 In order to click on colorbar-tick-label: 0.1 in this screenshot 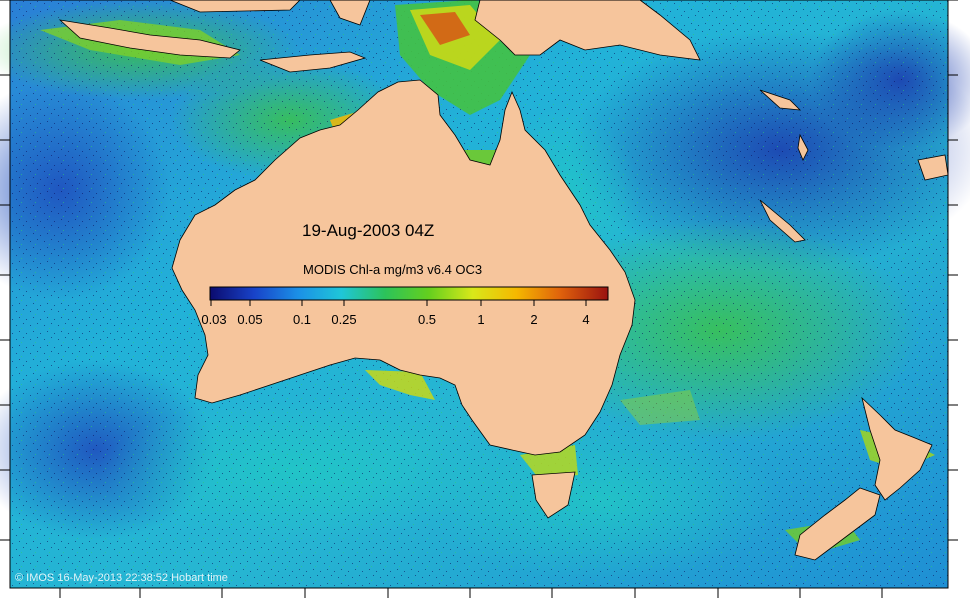, I will do `click(302, 319)`.